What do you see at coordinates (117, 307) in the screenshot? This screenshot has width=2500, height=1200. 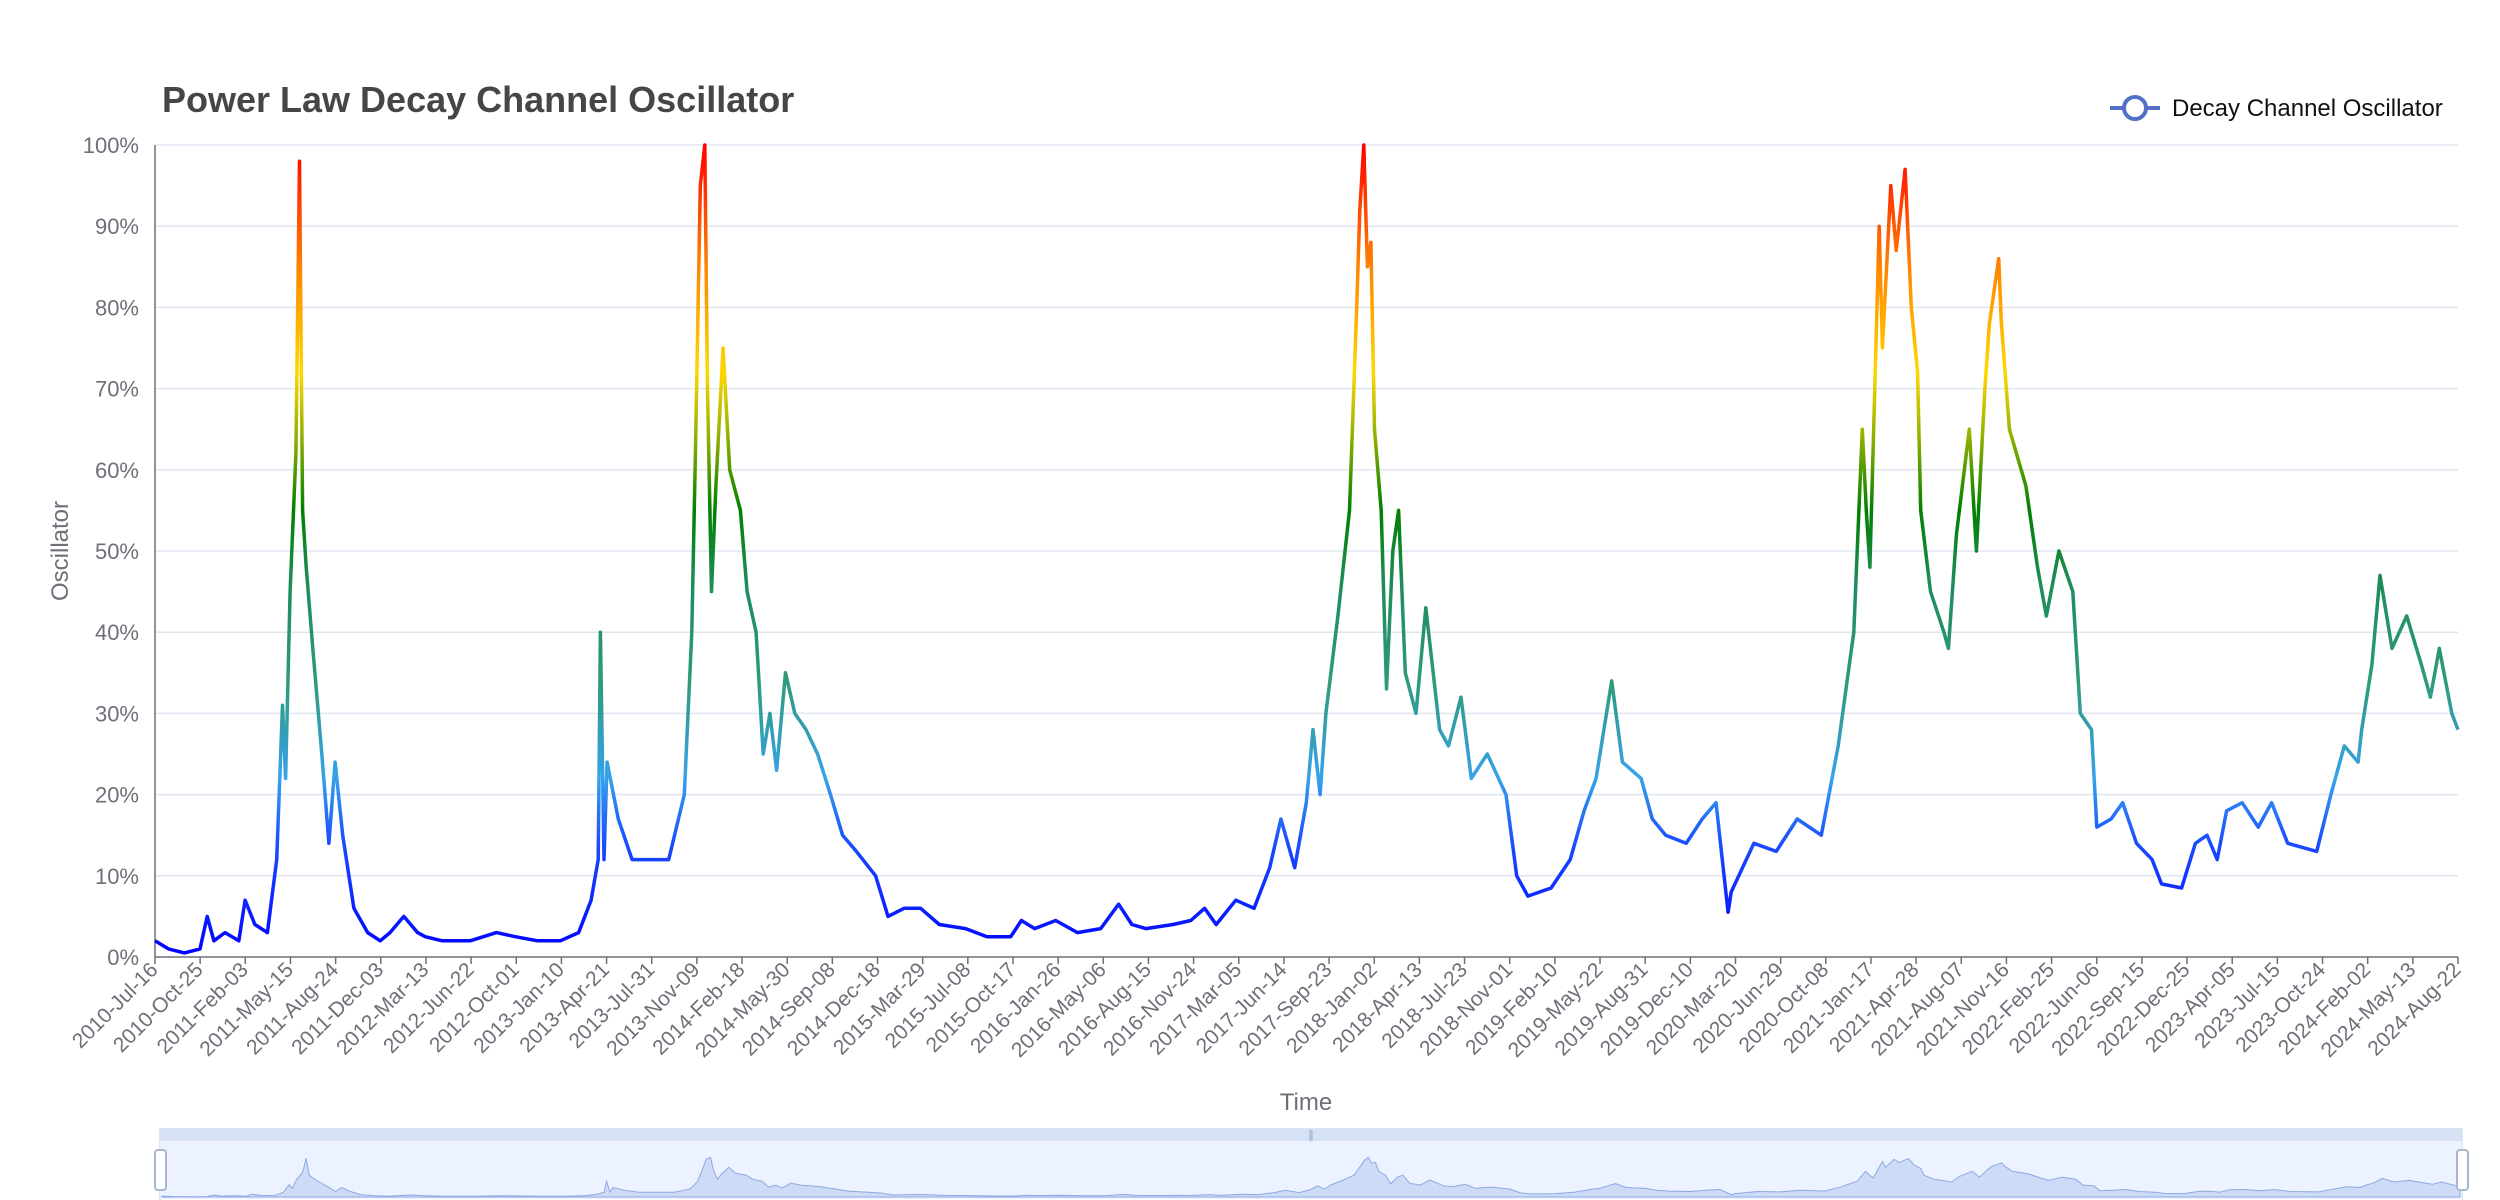 I see `y-tick-label: 80%` at bounding box center [117, 307].